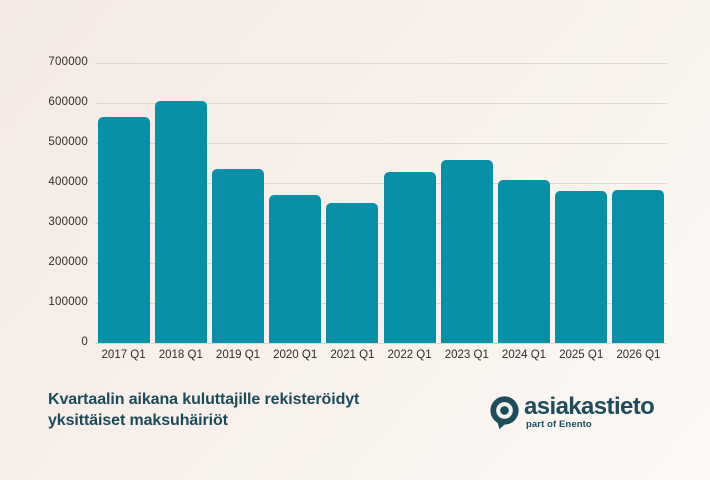 This screenshot has width=710, height=480. Describe the element at coordinates (295, 269) in the screenshot. I see `bar-2020-q1` at that location.